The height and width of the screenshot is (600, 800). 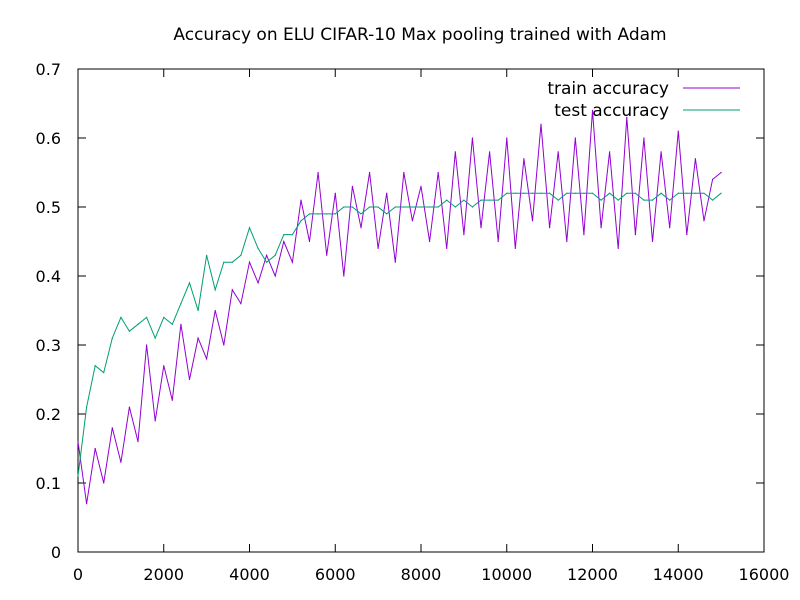 I want to click on y-tick-label: 0.4, so click(x=48, y=276).